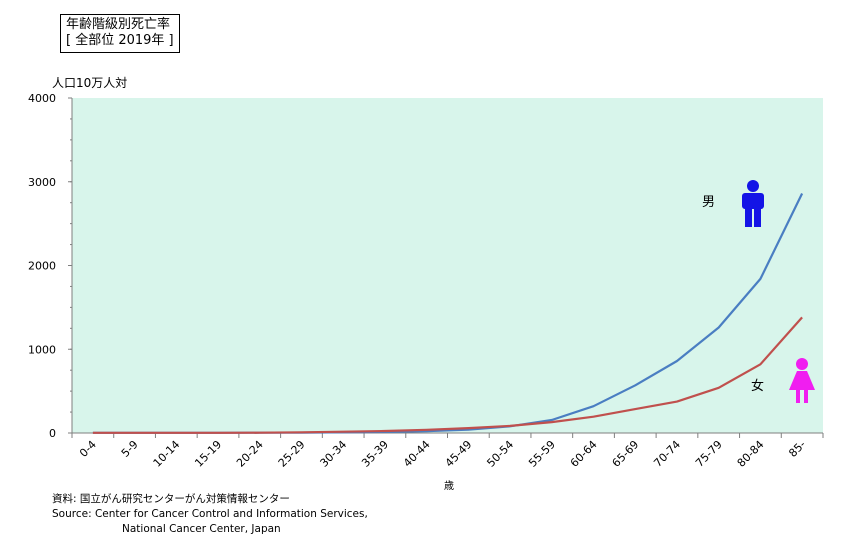 Image resolution: width=855 pixels, height=542 pixels. Describe the element at coordinates (708, 202) in the screenshot. I see `series-label-male: 男` at that location.